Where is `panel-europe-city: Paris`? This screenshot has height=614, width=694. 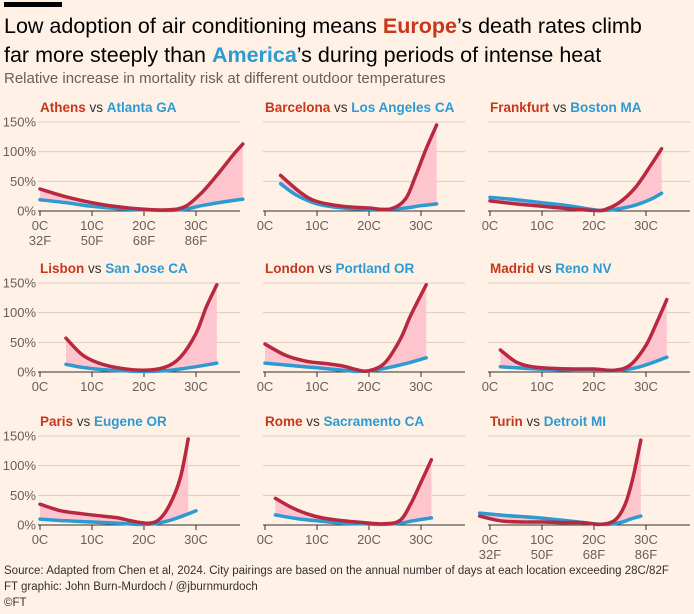 panel-europe-city: Paris is located at coordinates (56, 421).